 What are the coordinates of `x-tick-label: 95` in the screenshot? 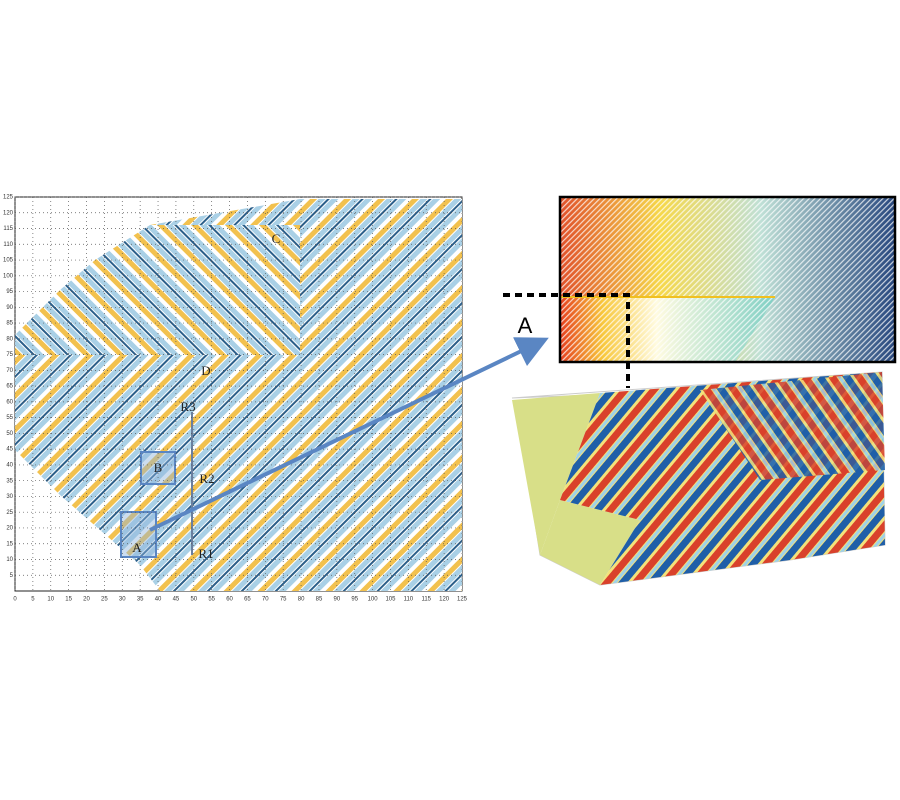 It's located at (354, 600).